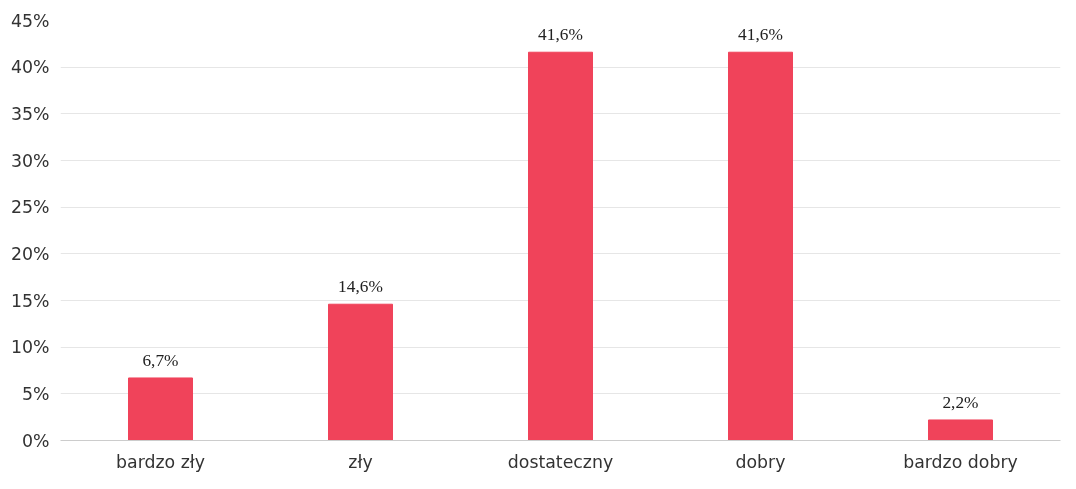 This screenshot has width=1076, height=489. I want to click on x-tick-label: bardzo dobry, so click(960, 461).